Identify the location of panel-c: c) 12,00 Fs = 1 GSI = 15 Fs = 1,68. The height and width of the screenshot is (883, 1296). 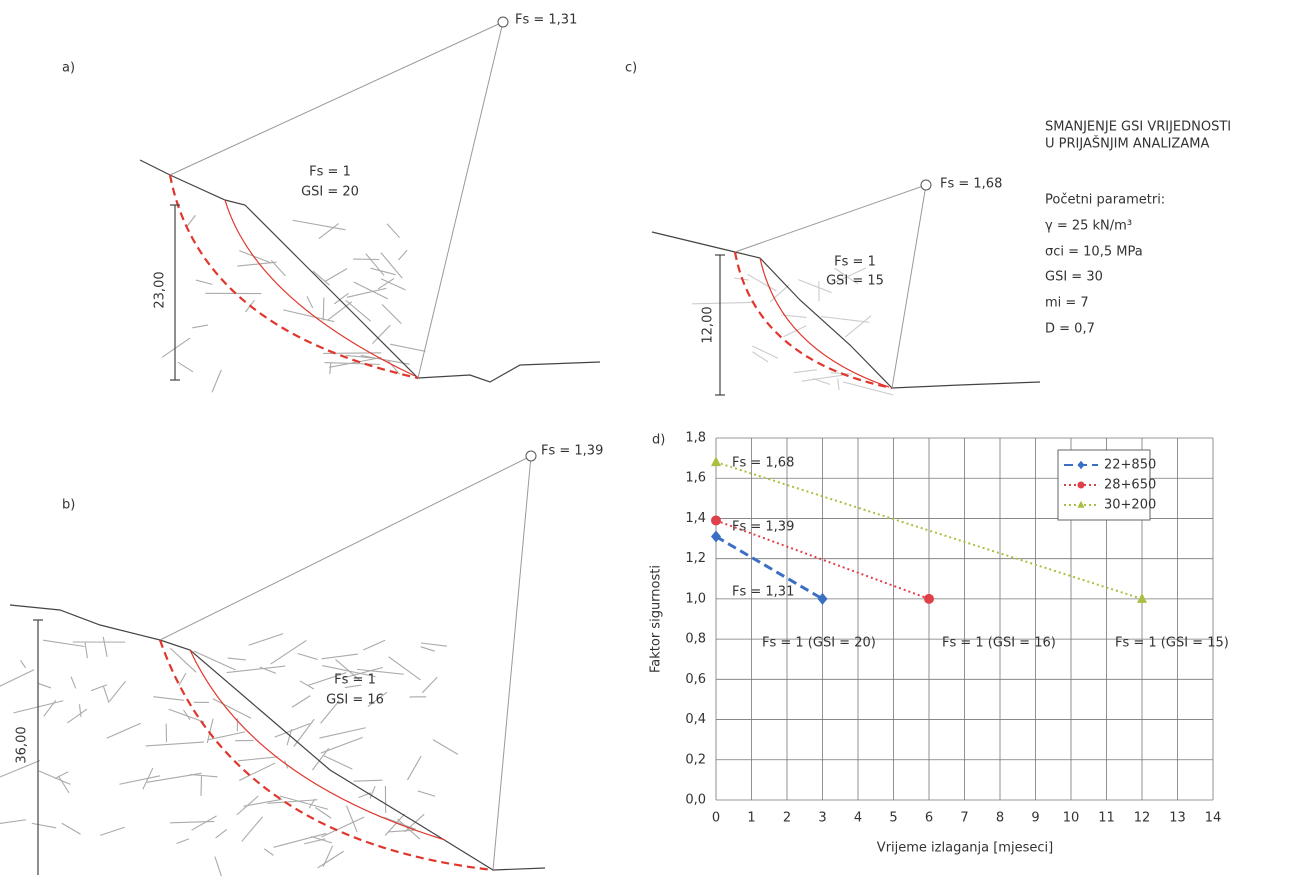
(832, 228).